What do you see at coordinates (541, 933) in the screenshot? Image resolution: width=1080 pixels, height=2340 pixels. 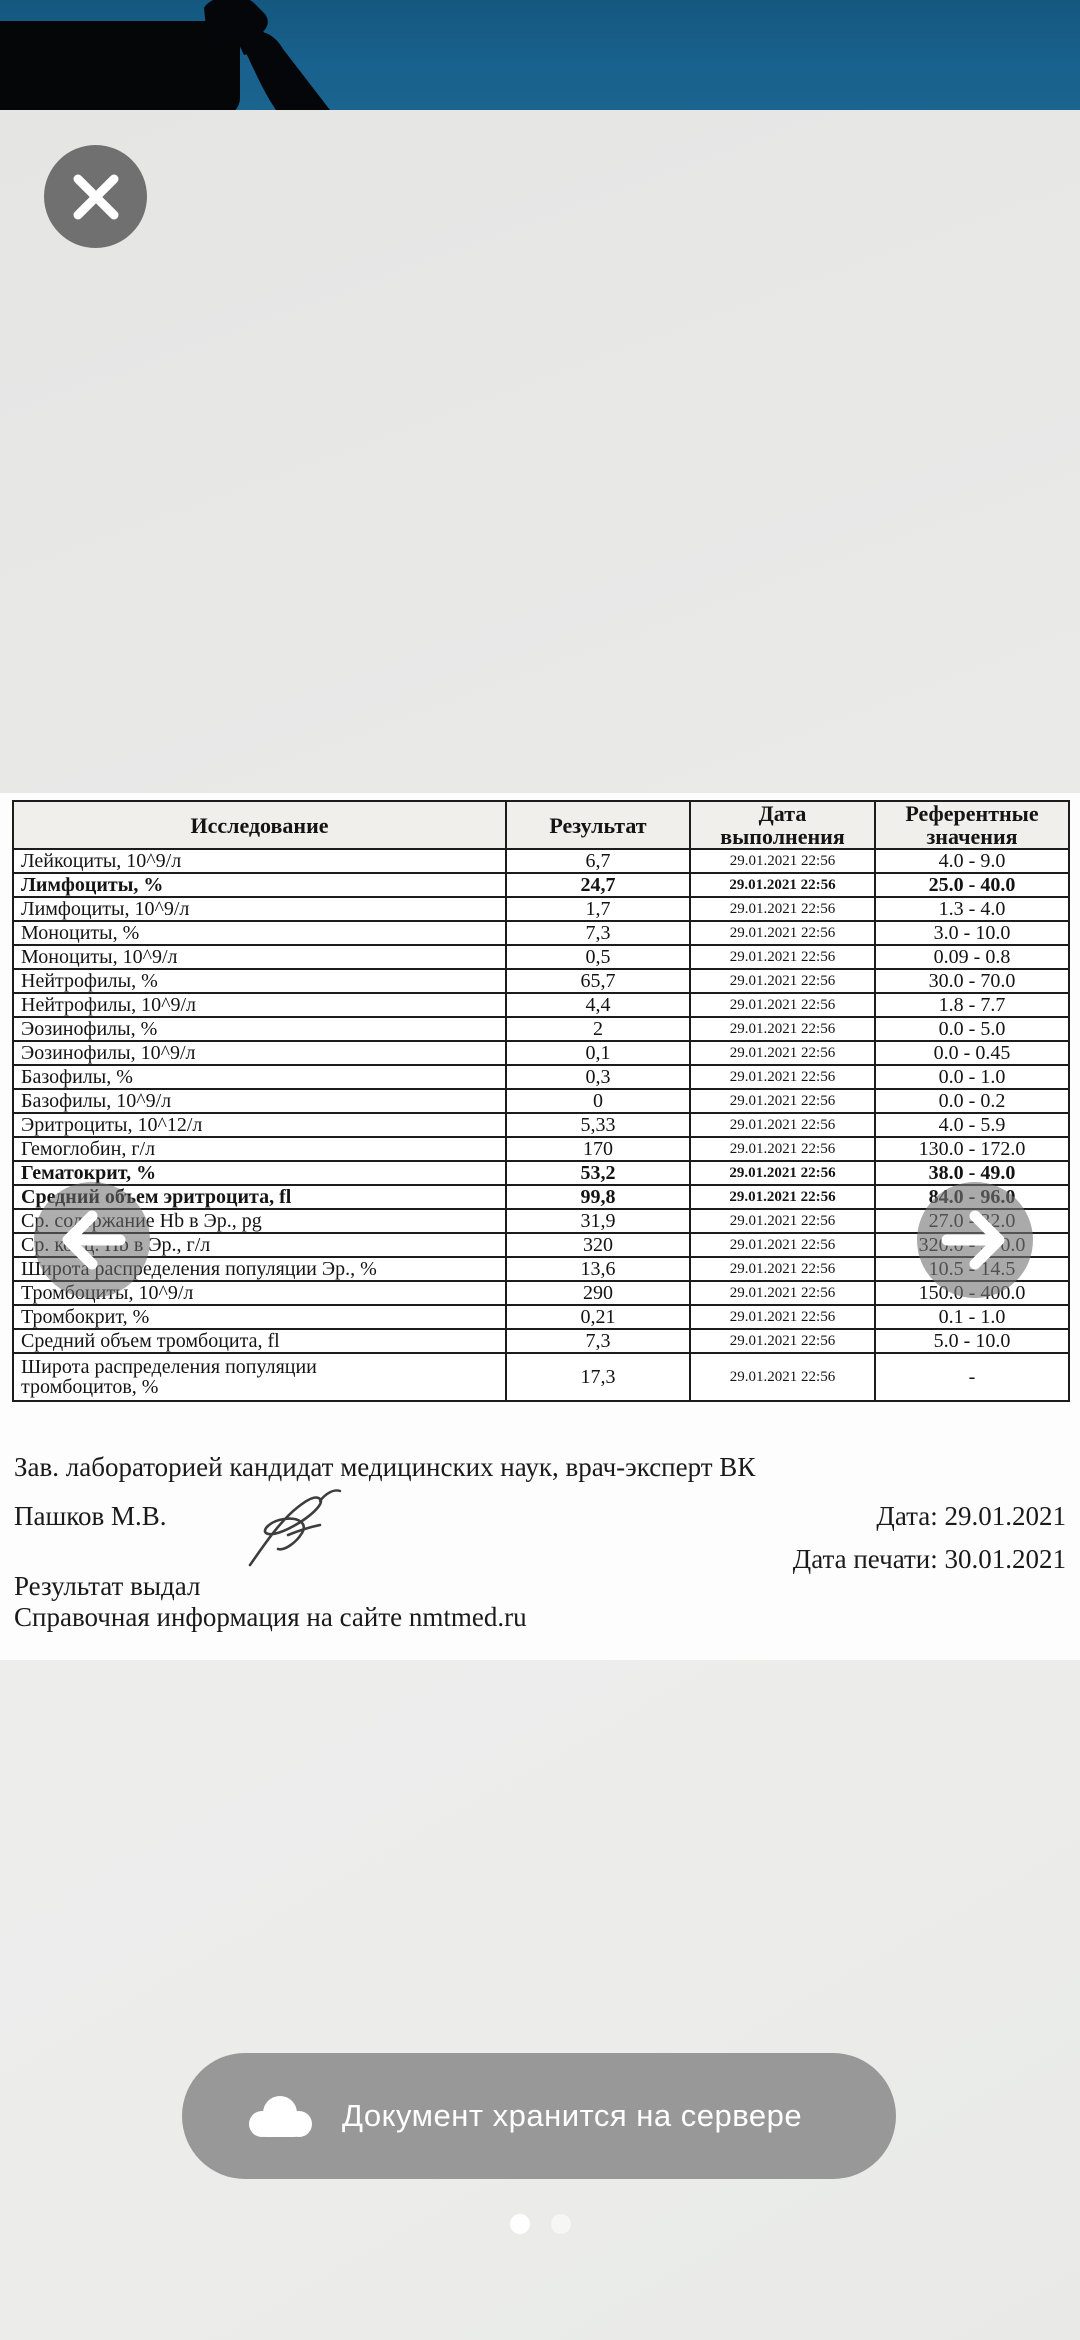 I see `table-row: Моноциты, % 7,3 29.01.2021 22:56 3.0 - 10.0` at bounding box center [541, 933].